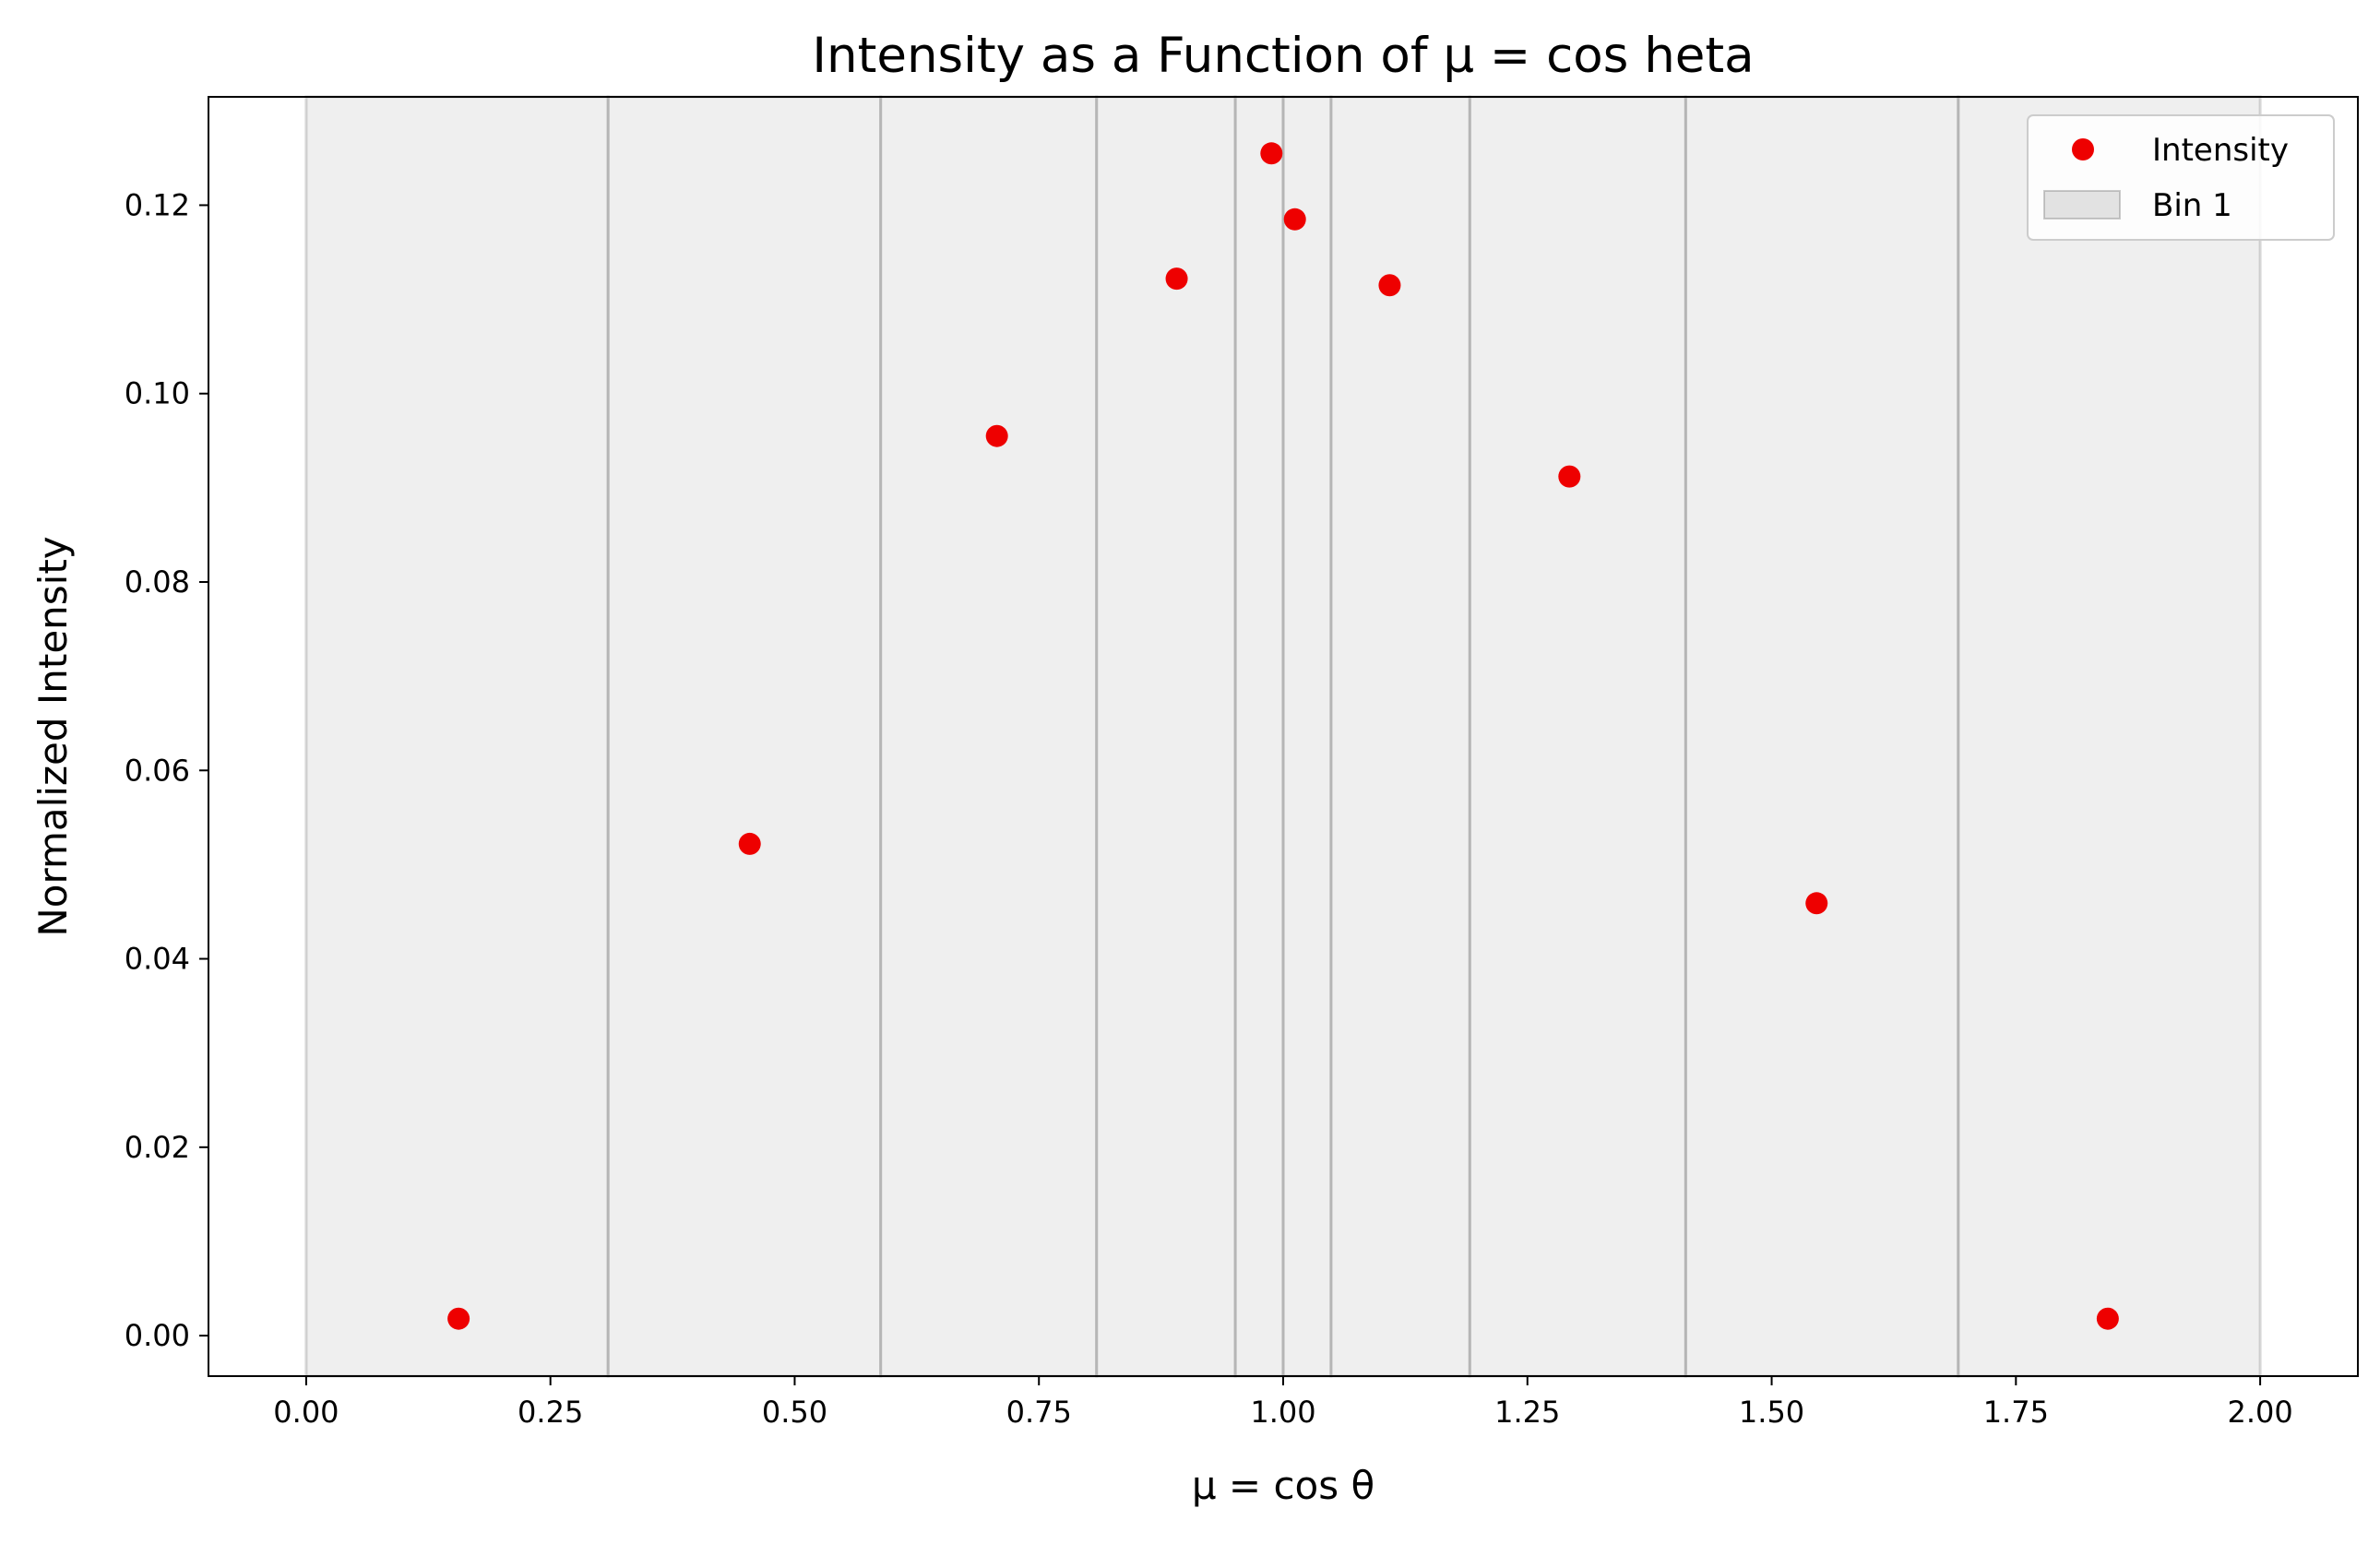 This screenshot has width=2380, height=1544. What do you see at coordinates (1283, 1486) in the screenshot?
I see `x-axis-title: μ = cos θ` at bounding box center [1283, 1486].